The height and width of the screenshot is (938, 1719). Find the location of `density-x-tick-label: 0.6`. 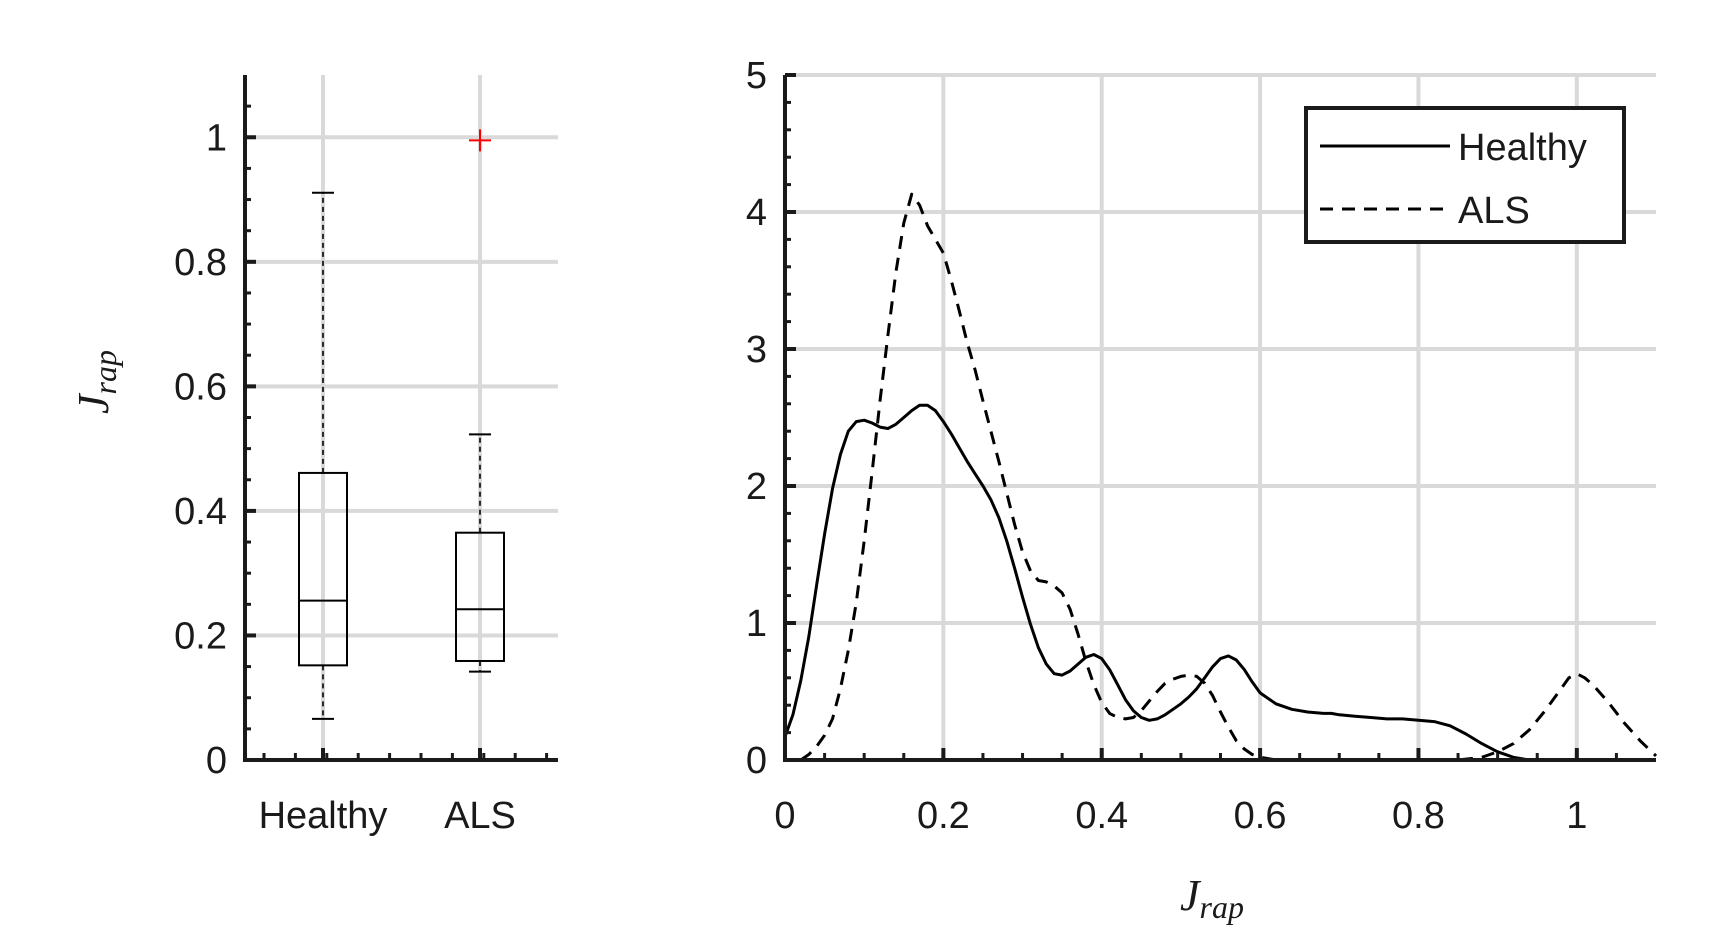

density-x-tick-label: 0.6 is located at coordinates (1260, 816).